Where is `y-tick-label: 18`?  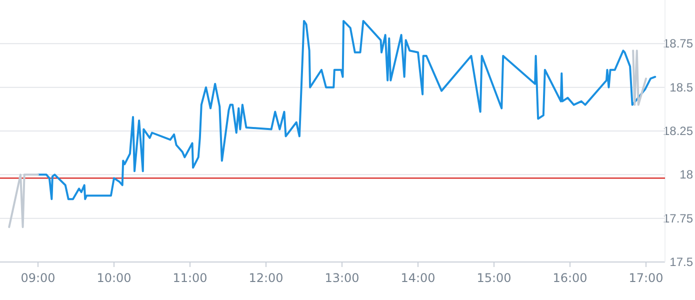
y-tick-label: 18 is located at coordinates (687, 175).